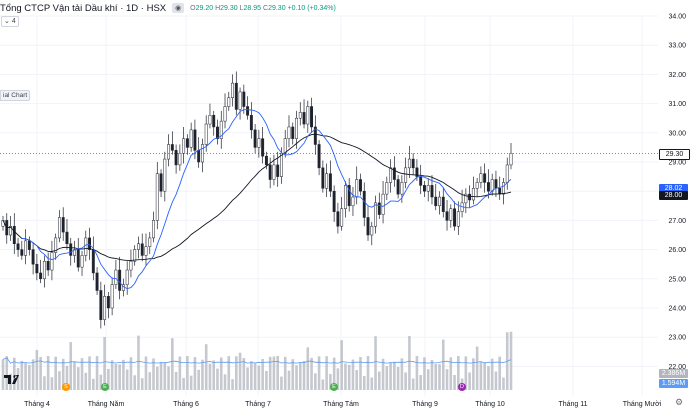  What do you see at coordinates (83, 8) in the screenshot?
I see `symbol-title: Tổng CTCP Vận tải Dầu khí · 1D · HSX` at bounding box center [83, 8].